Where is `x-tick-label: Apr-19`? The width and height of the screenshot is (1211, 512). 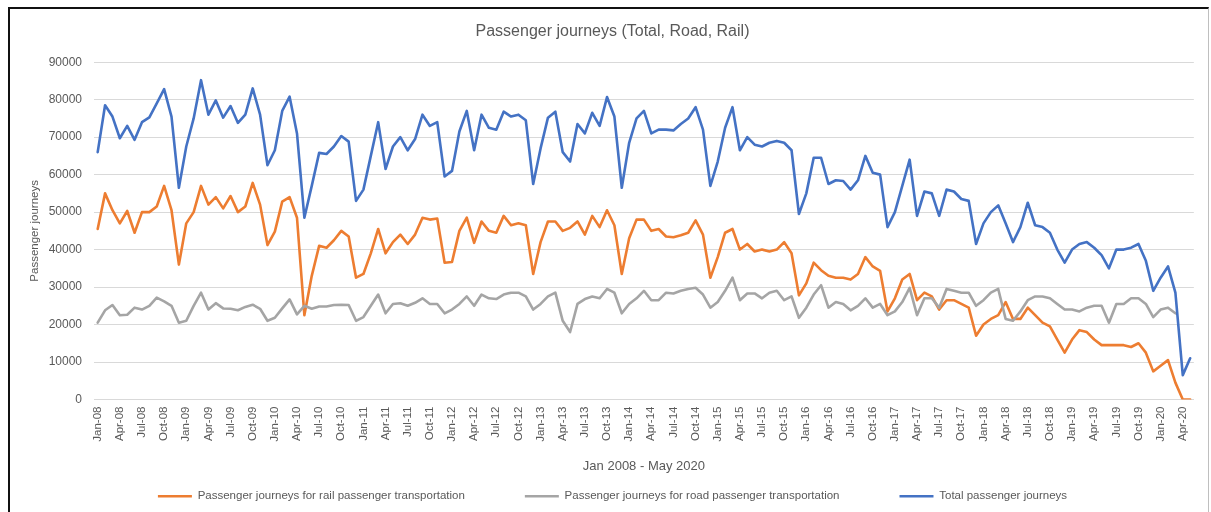 x-tick-label: Apr-19 is located at coordinates (1093, 424).